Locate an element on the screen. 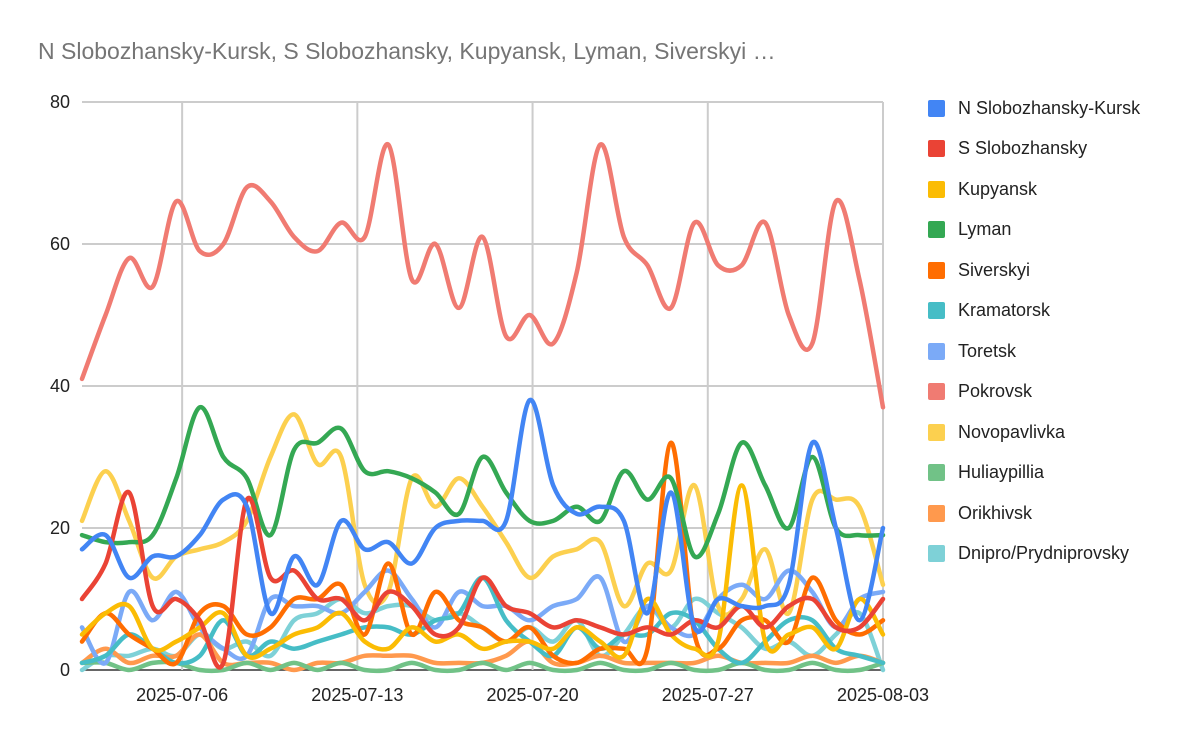 Image resolution: width=1200 pixels, height=742 pixels. x-tick-label: 2025-07-27 is located at coordinates (708, 695).